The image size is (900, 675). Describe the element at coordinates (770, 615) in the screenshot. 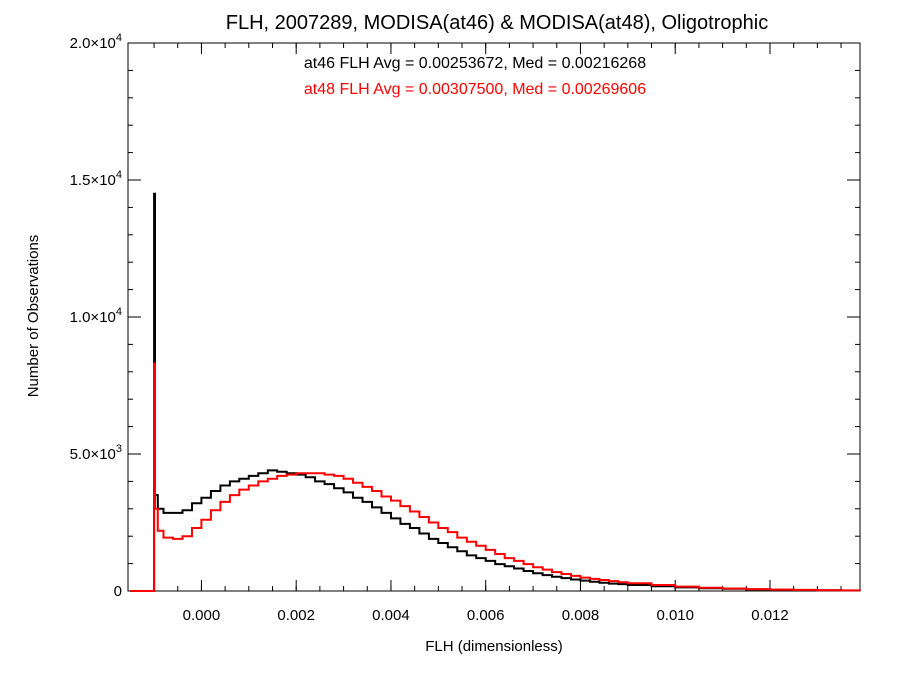

I see `x-tick-label: 0.012` at that location.